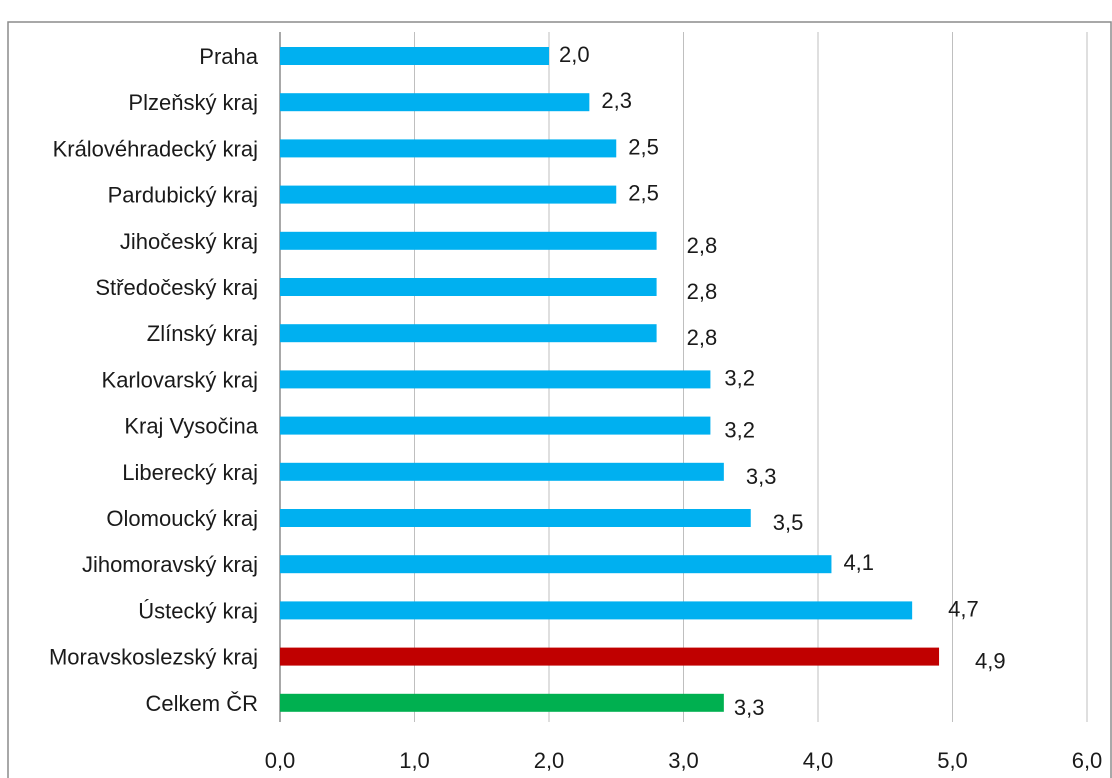  What do you see at coordinates (182, 518) in the screenshot?
I see `category-label-10: Olomoucký kraj` at bounding box center [182, 518].